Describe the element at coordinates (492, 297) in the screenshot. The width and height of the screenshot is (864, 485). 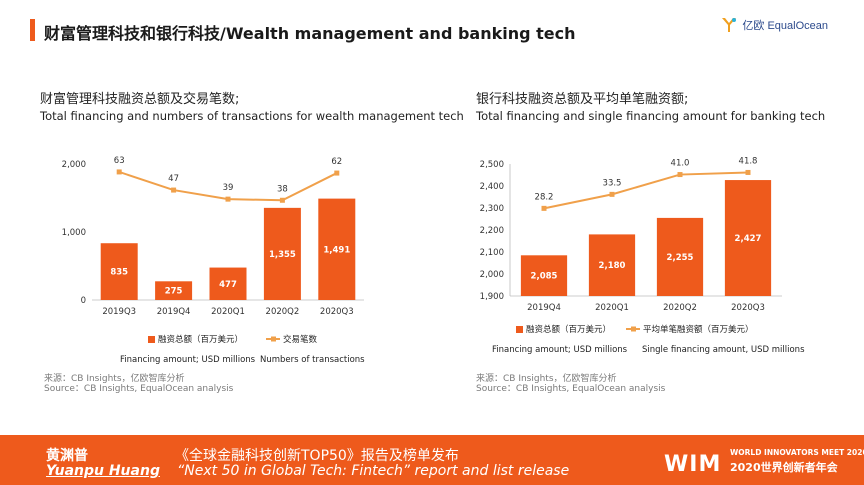
I see `right-ytick-label: 1,900` at that location.